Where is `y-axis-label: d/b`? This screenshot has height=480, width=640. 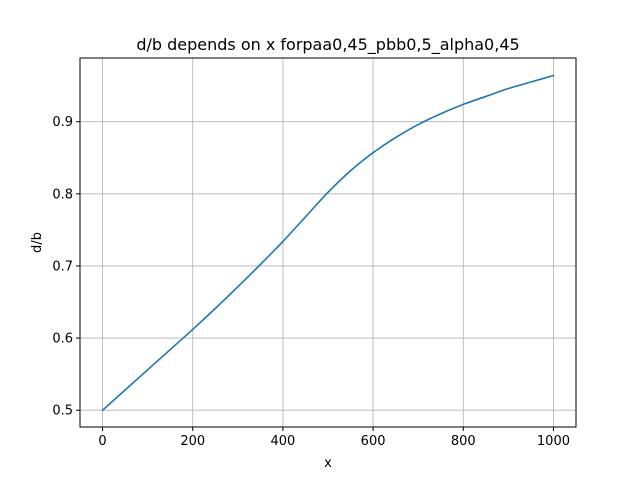
y-axis-label: d/b is located at coordinates (37, 242).